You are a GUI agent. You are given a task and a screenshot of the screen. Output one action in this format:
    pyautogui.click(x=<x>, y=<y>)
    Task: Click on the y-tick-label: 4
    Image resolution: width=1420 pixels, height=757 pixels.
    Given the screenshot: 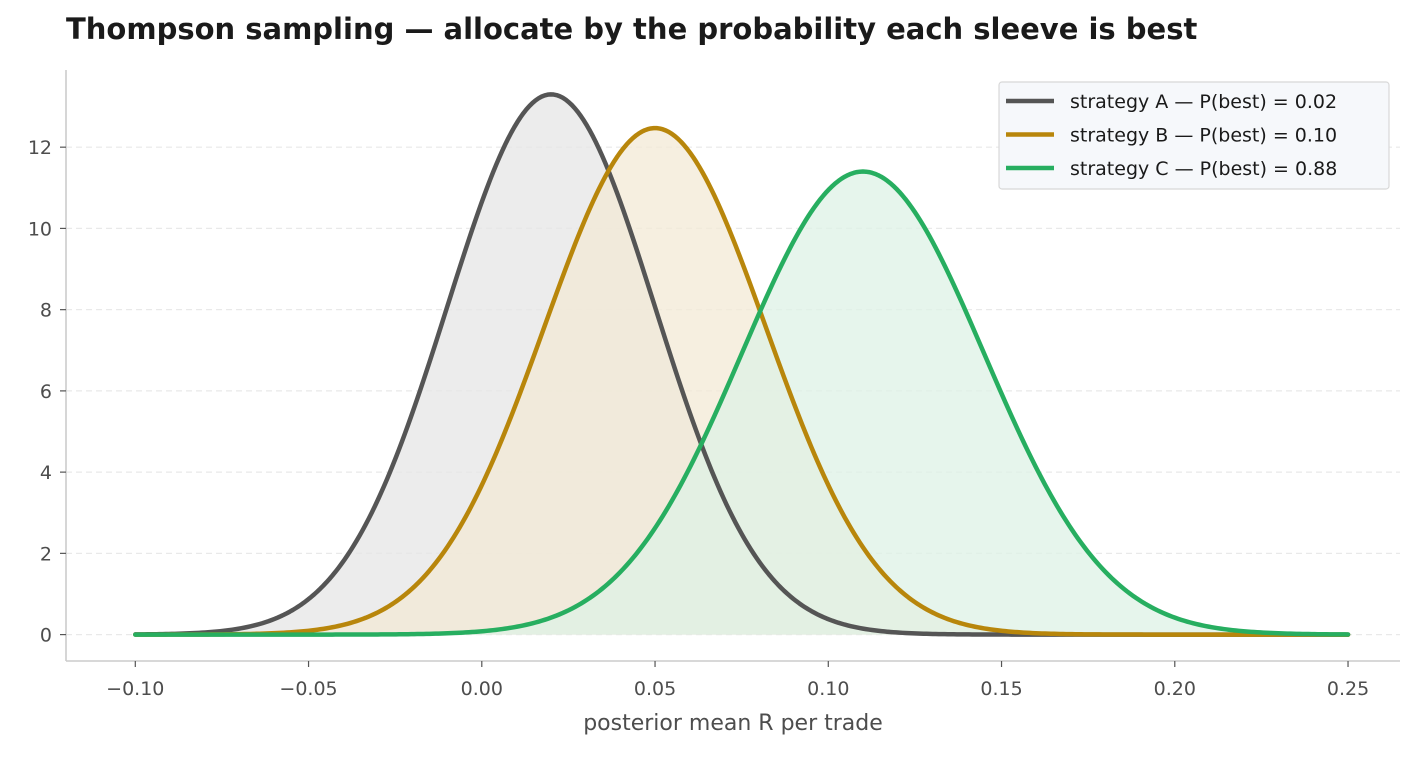 What is the action you would take?
    pyautogui.click(x=46, y=473)
    